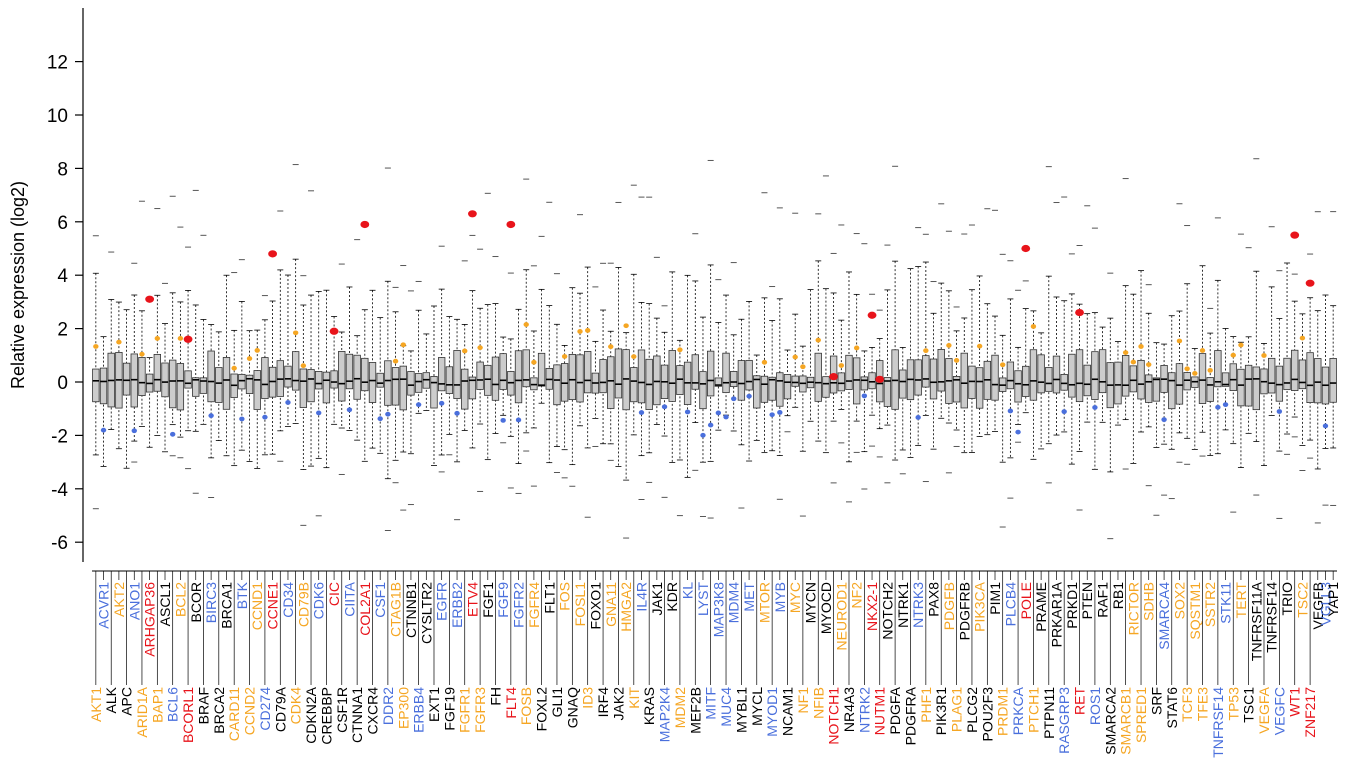 The height and width of the screenshot is (767, 1346). What do you see at coordinates (788, 711) in the screenshot?
I see `gene-label: NCAM1` at bounding box center [788, 711].